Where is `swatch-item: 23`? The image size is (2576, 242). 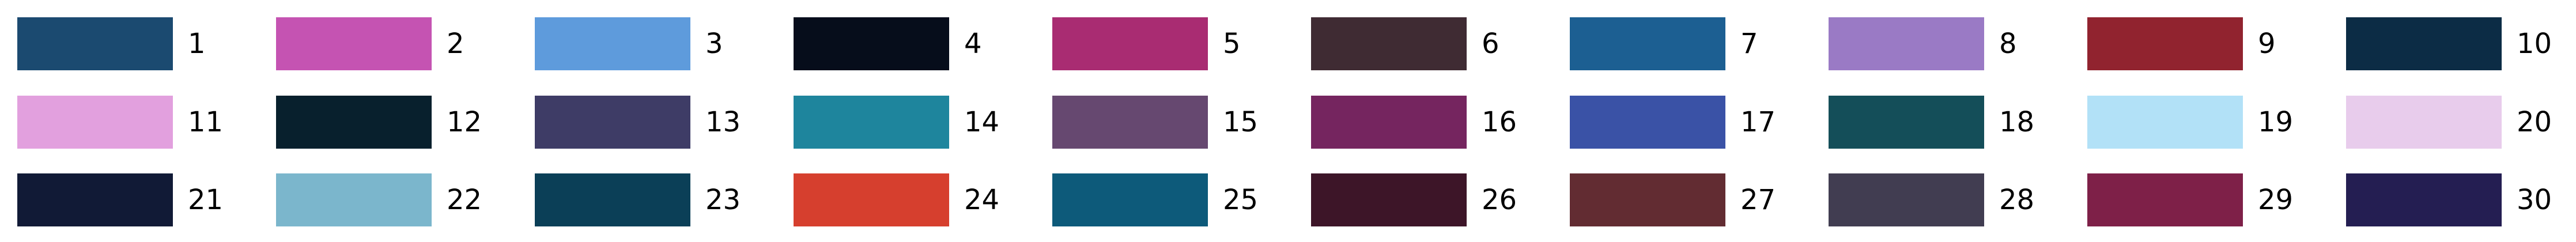 swatch-item: 23 is located at coordinates (644, 199).